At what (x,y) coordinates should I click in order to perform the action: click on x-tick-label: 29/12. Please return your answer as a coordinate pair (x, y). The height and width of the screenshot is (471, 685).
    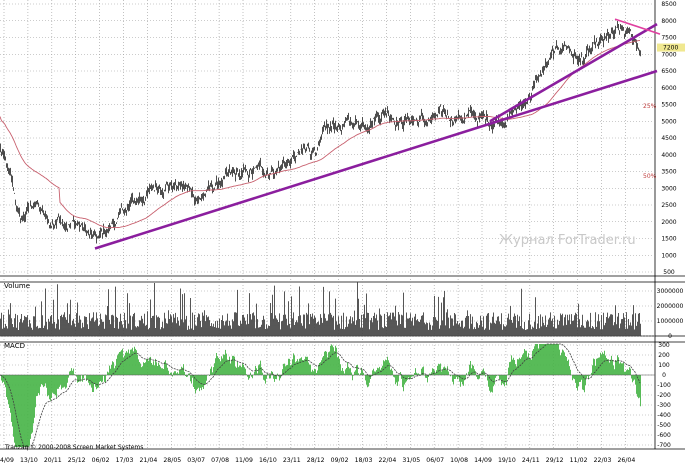
    Looking at the image, I should click on (555, 460).